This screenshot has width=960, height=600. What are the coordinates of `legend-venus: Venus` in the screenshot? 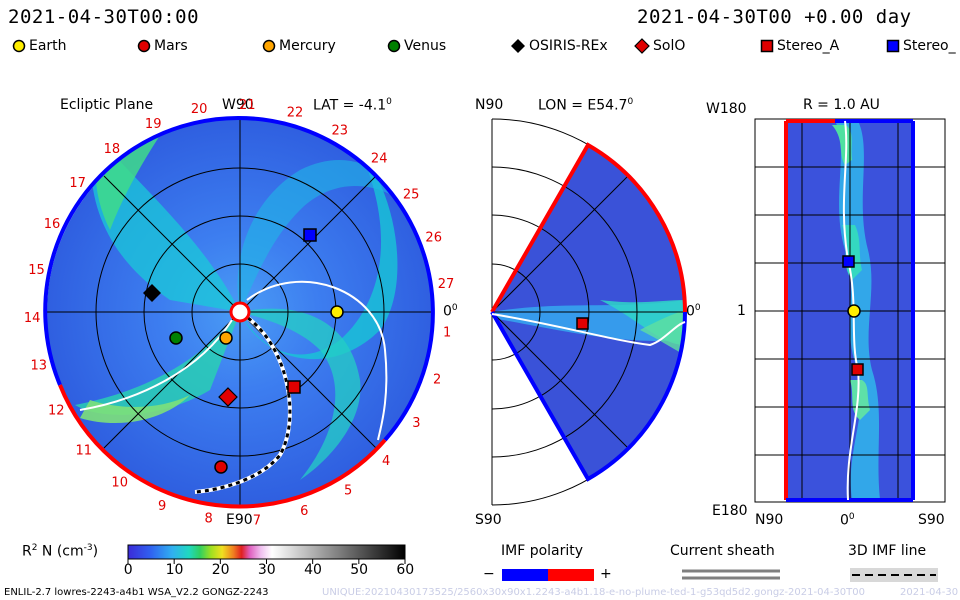 It's located at (416, 46).